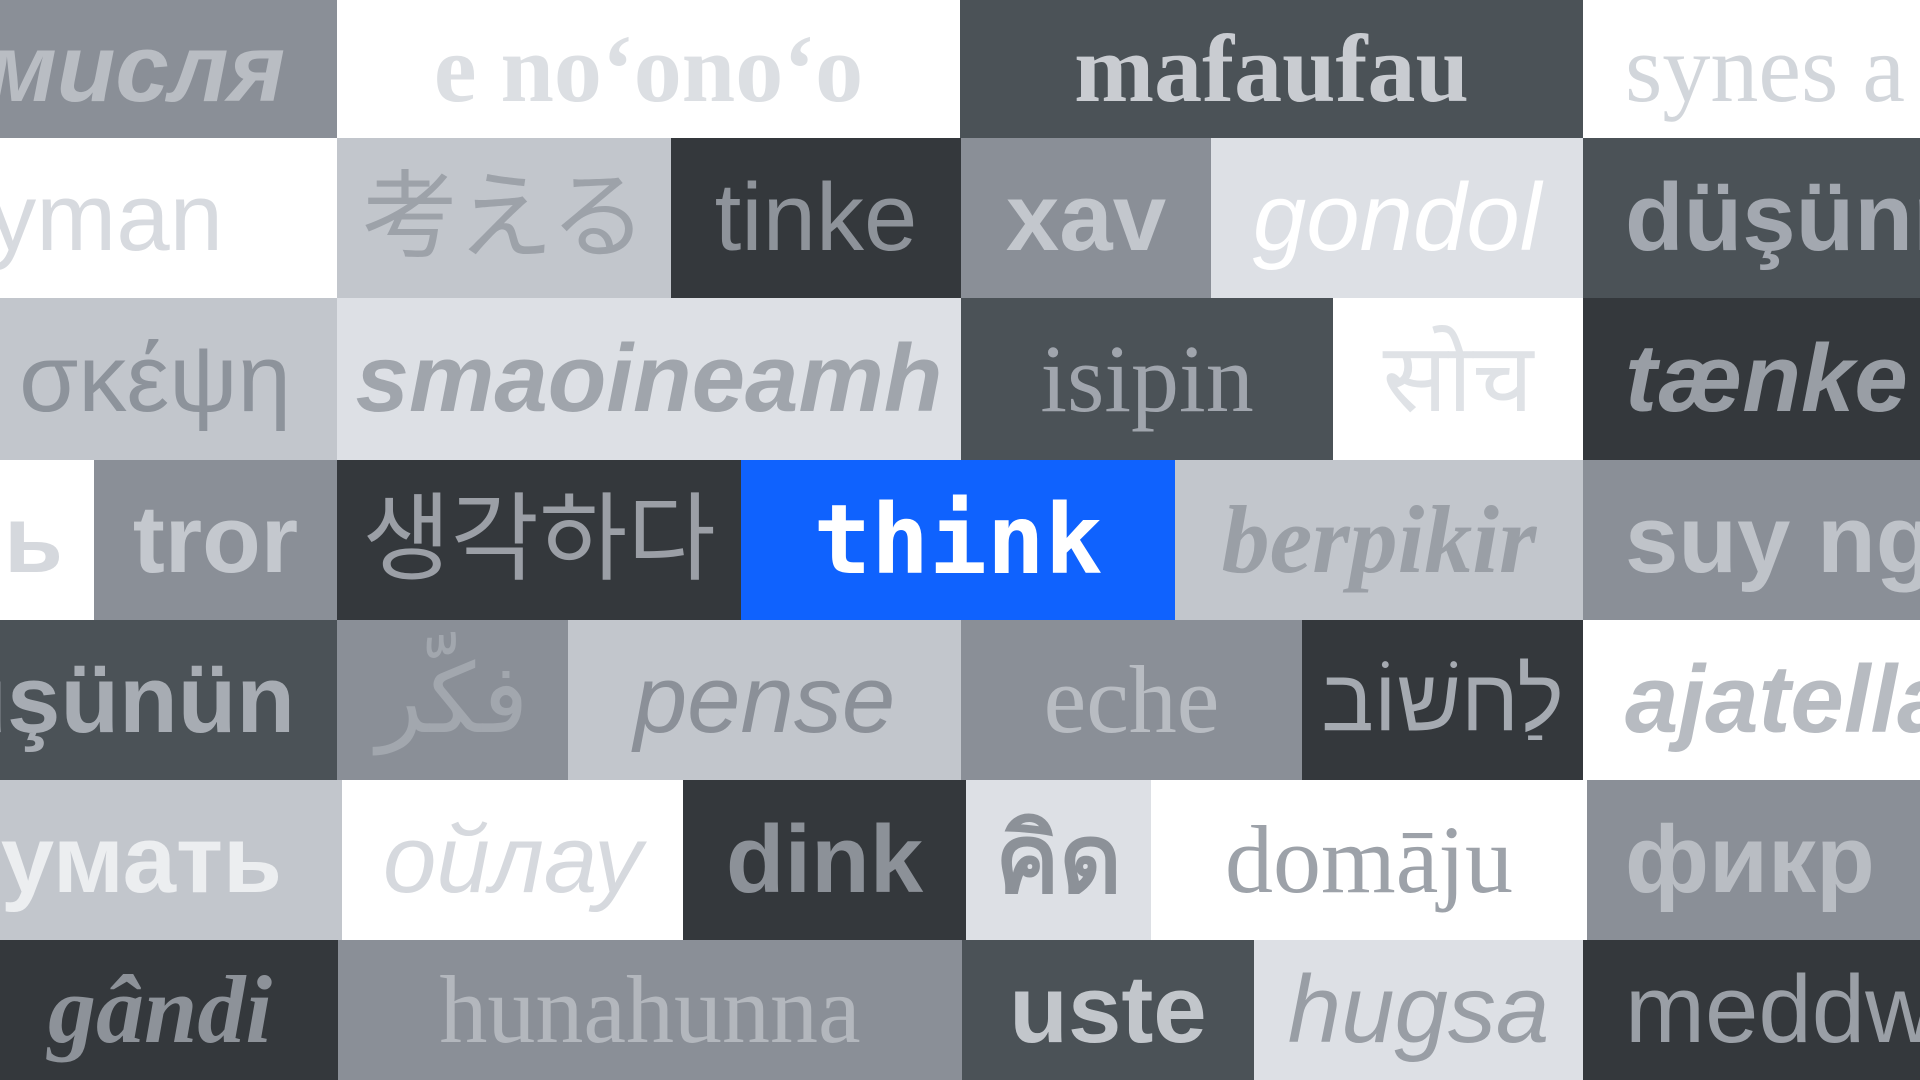 This screenshot has width=1920, height=1080. I want to click on word-label: فكّر, so click(452, 699).